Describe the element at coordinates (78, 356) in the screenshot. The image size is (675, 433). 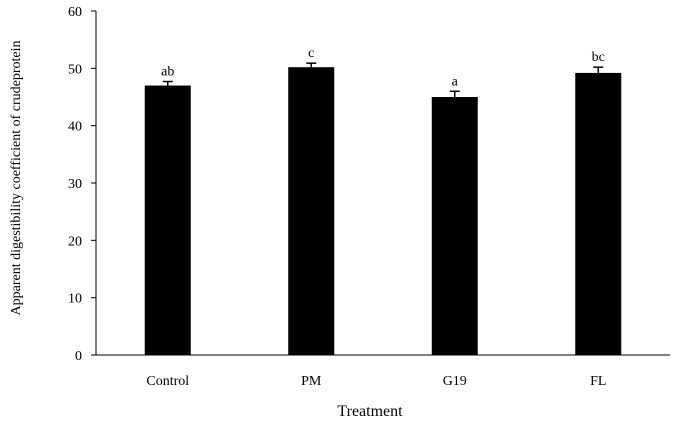
I see `y-tick-label: 0` at that location.